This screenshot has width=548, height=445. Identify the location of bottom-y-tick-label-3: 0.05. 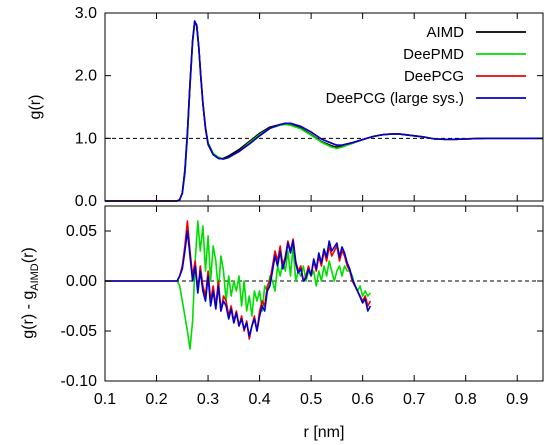
(81, 231).